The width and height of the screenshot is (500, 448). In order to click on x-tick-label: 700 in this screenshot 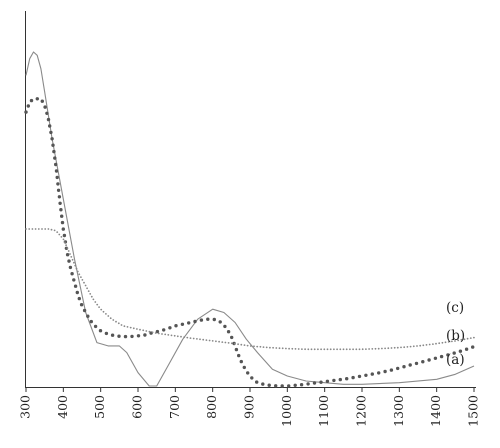, I will do `click(174, 407)`.